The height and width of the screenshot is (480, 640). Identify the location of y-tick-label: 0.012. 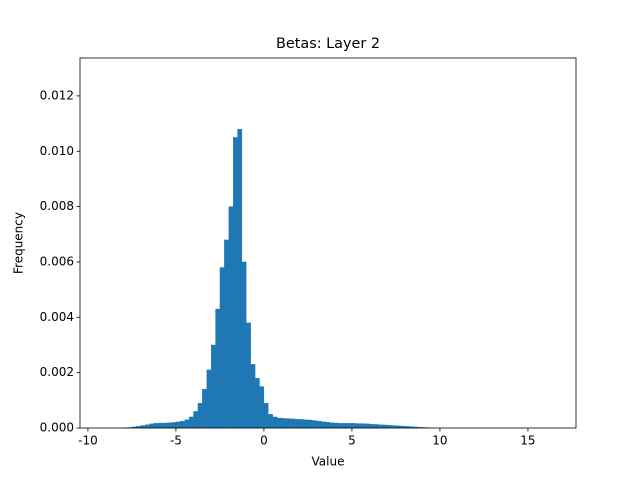
(57, 95).